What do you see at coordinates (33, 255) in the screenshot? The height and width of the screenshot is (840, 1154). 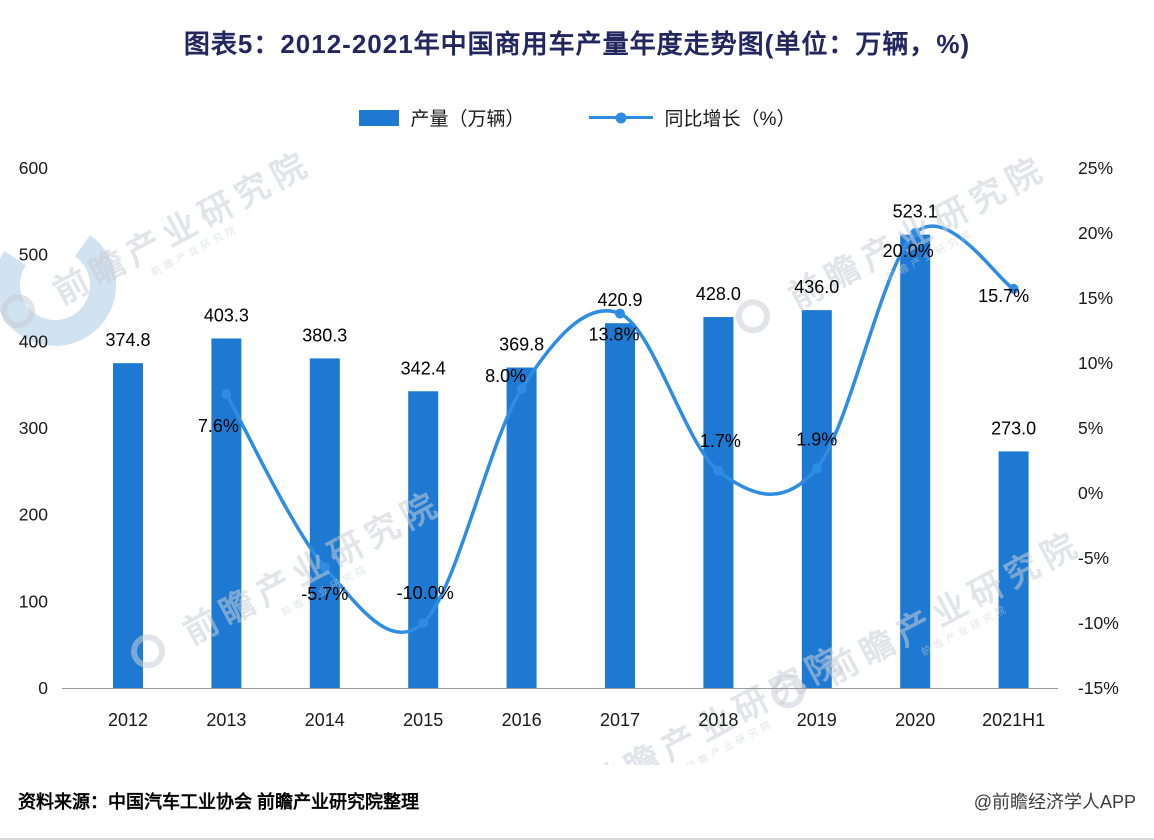 I see `left-axis-tick: 500` at bounding box center [33, 255].